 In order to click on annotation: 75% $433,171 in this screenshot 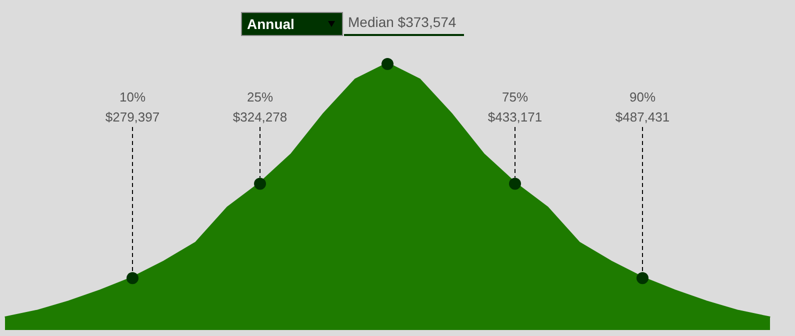, I will do `click(515, 107)`.